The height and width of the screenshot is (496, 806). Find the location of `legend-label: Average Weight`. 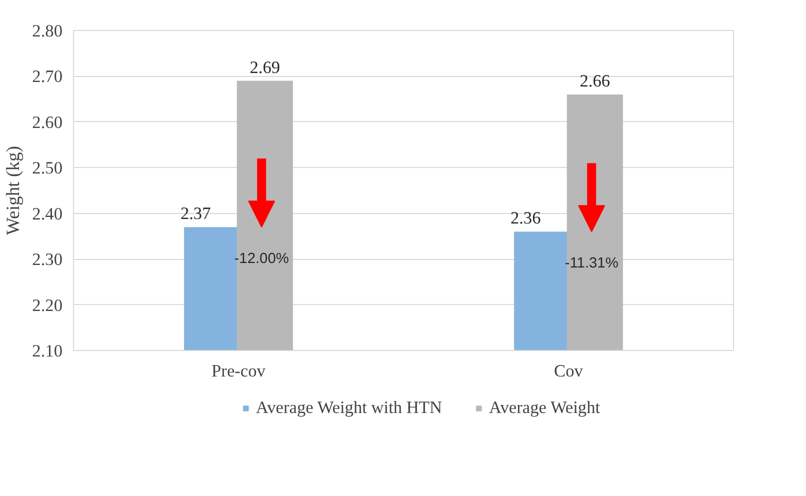

legend-label: Average Weight is located at coordinates (544, 408).